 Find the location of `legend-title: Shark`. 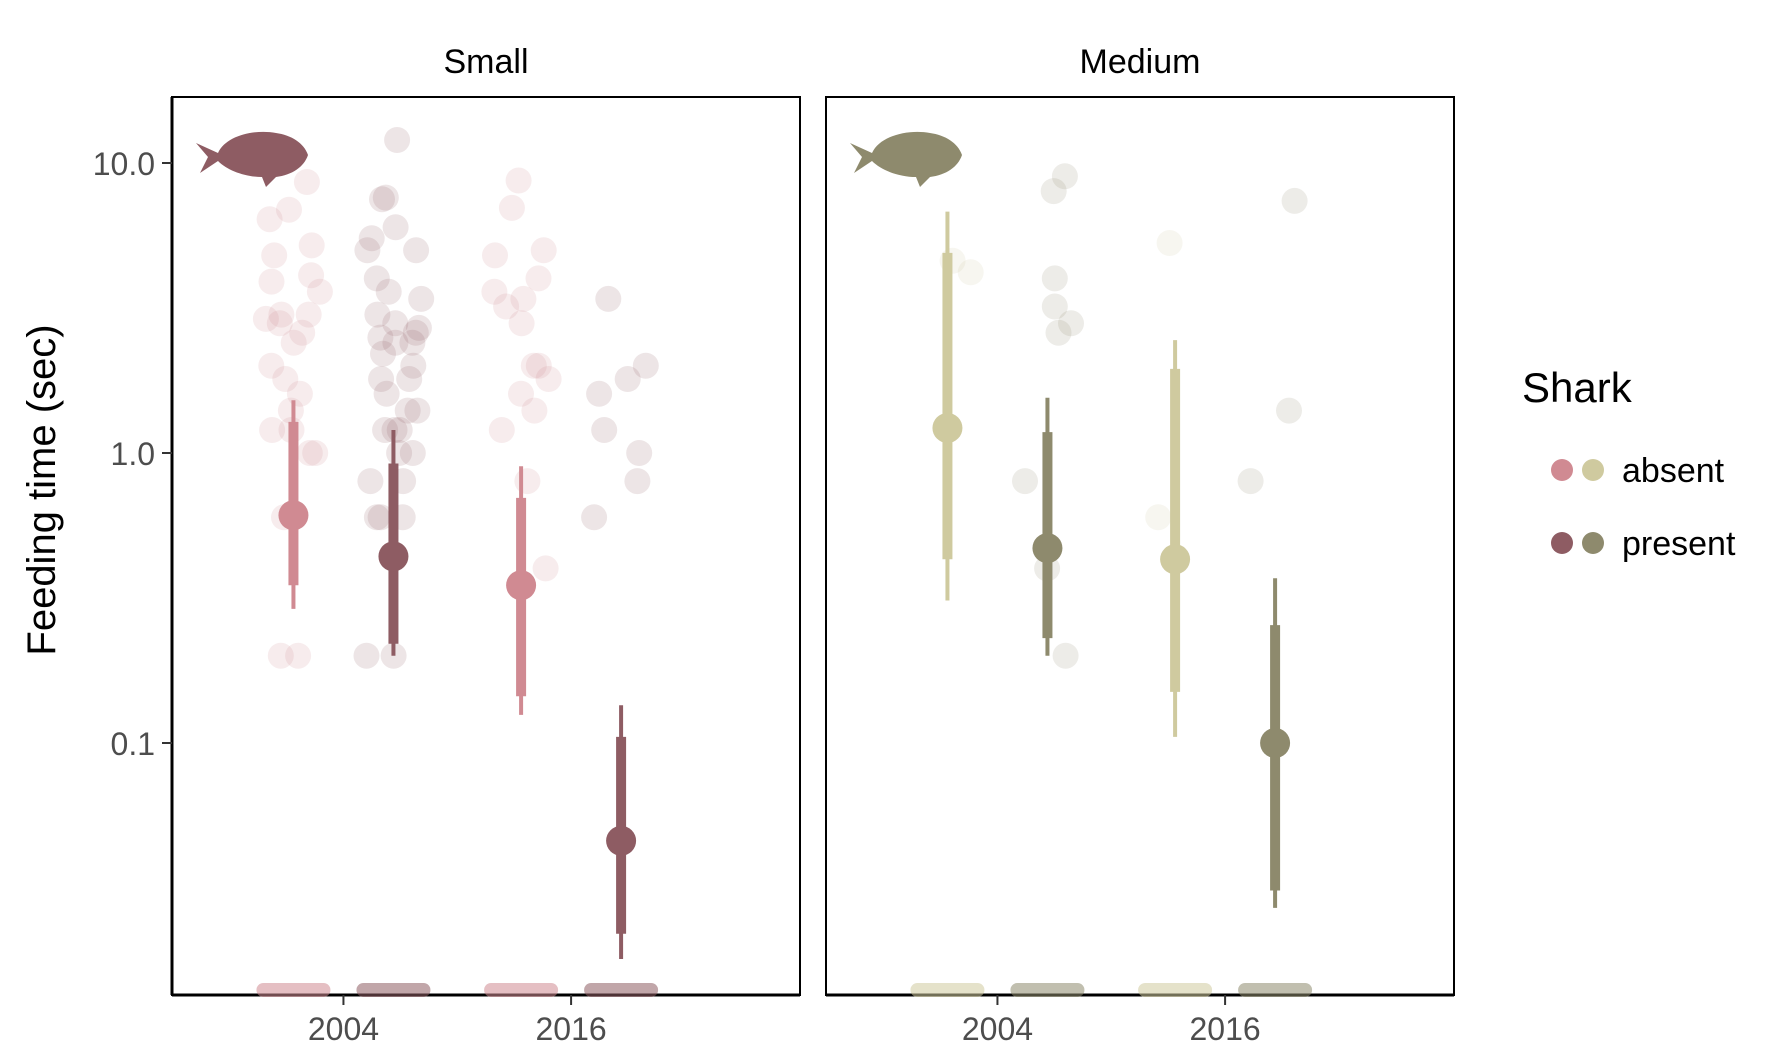

legend-title: Shark is located at coordinates (1577, 387).